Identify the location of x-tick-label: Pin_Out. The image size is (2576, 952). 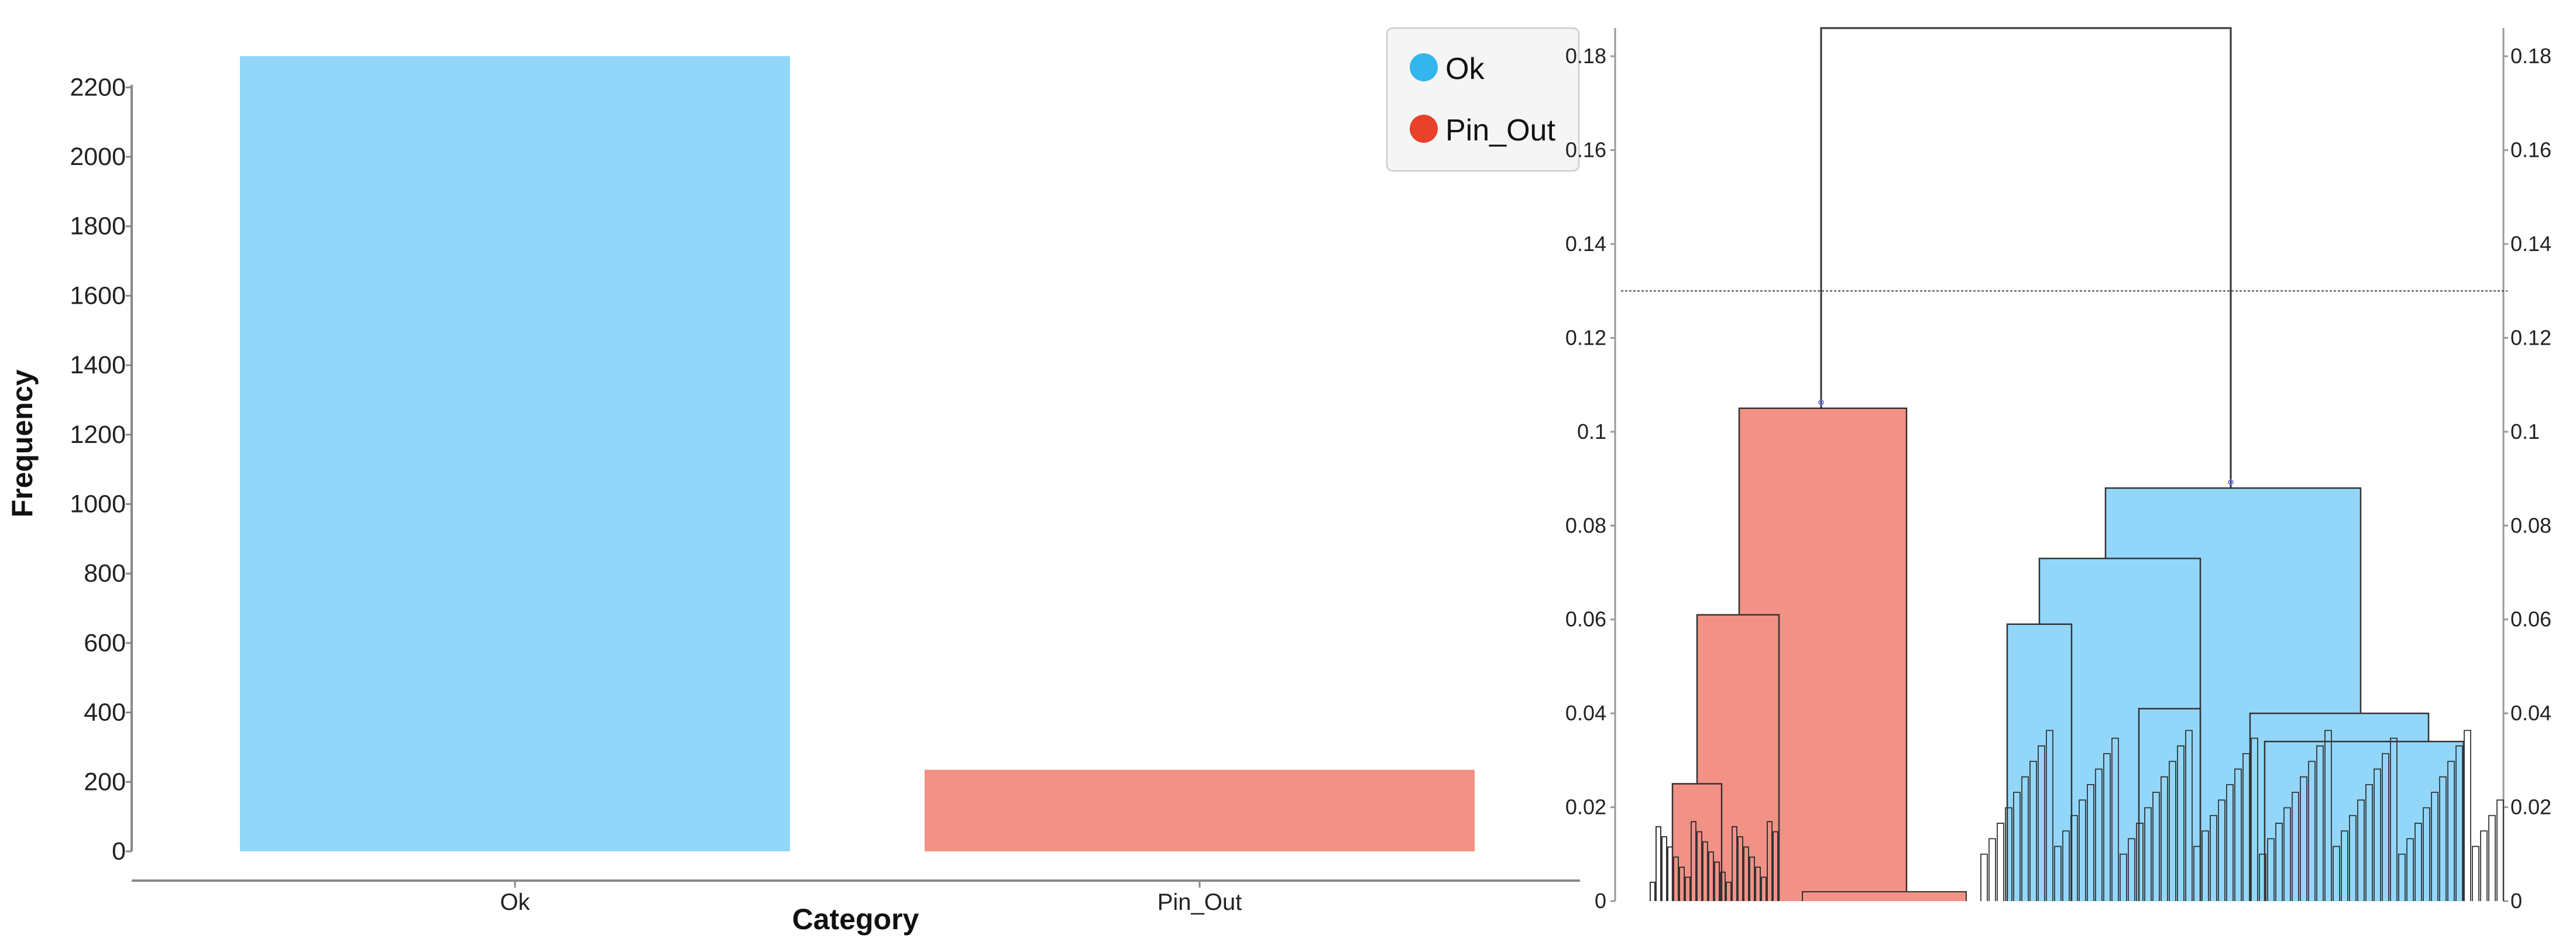
(1200, 902).